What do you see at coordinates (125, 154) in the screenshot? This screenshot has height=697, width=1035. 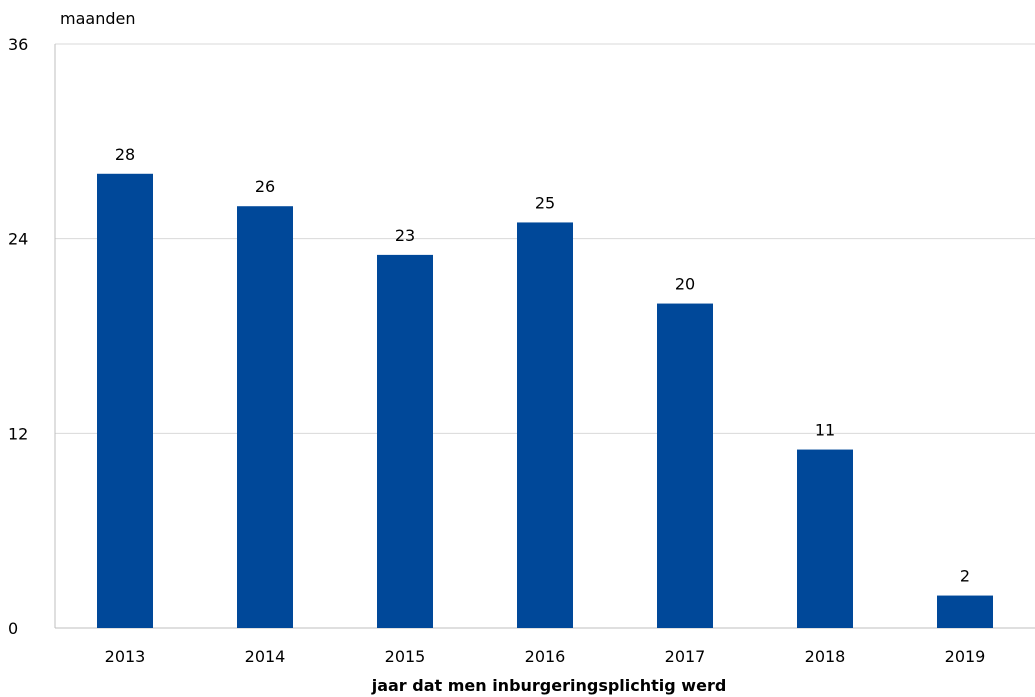 I see `data-label: 28` at bounding box center [125, 154].